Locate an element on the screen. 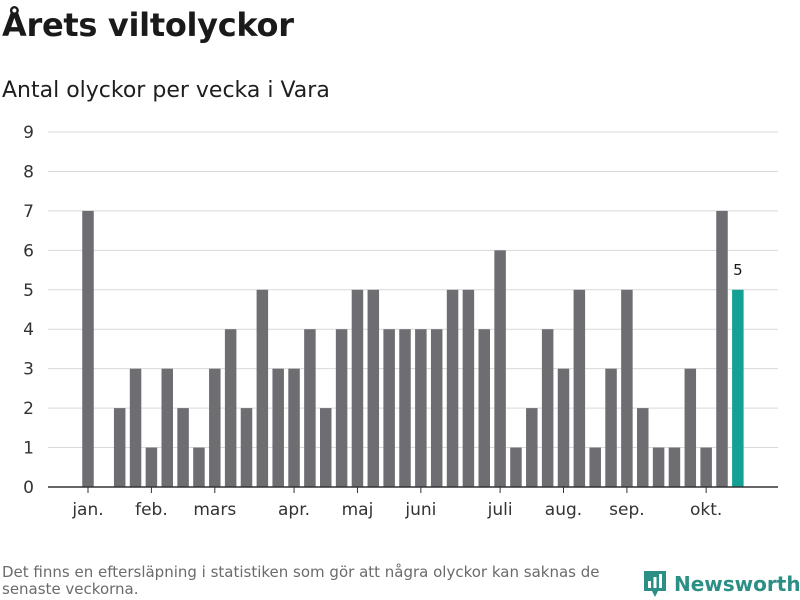 This screenshot has height=600, width=800. y-tick-label: 0 is located at coordinates (28, 488).